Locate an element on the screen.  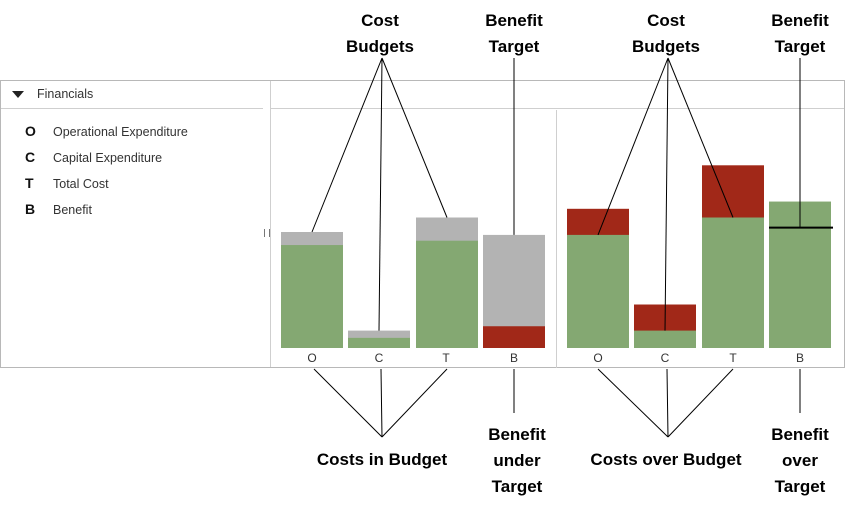
bar-actual-left-t is located at coordinates (447, 294).